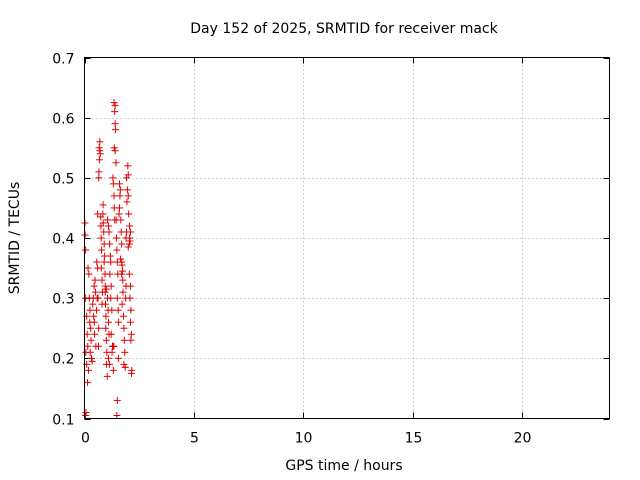 The width and height of the screenshot is (640, 480). Describe the element at coordinates (63, 60) in the screenshot. I see `y-tick-label: 0.7` at that location.